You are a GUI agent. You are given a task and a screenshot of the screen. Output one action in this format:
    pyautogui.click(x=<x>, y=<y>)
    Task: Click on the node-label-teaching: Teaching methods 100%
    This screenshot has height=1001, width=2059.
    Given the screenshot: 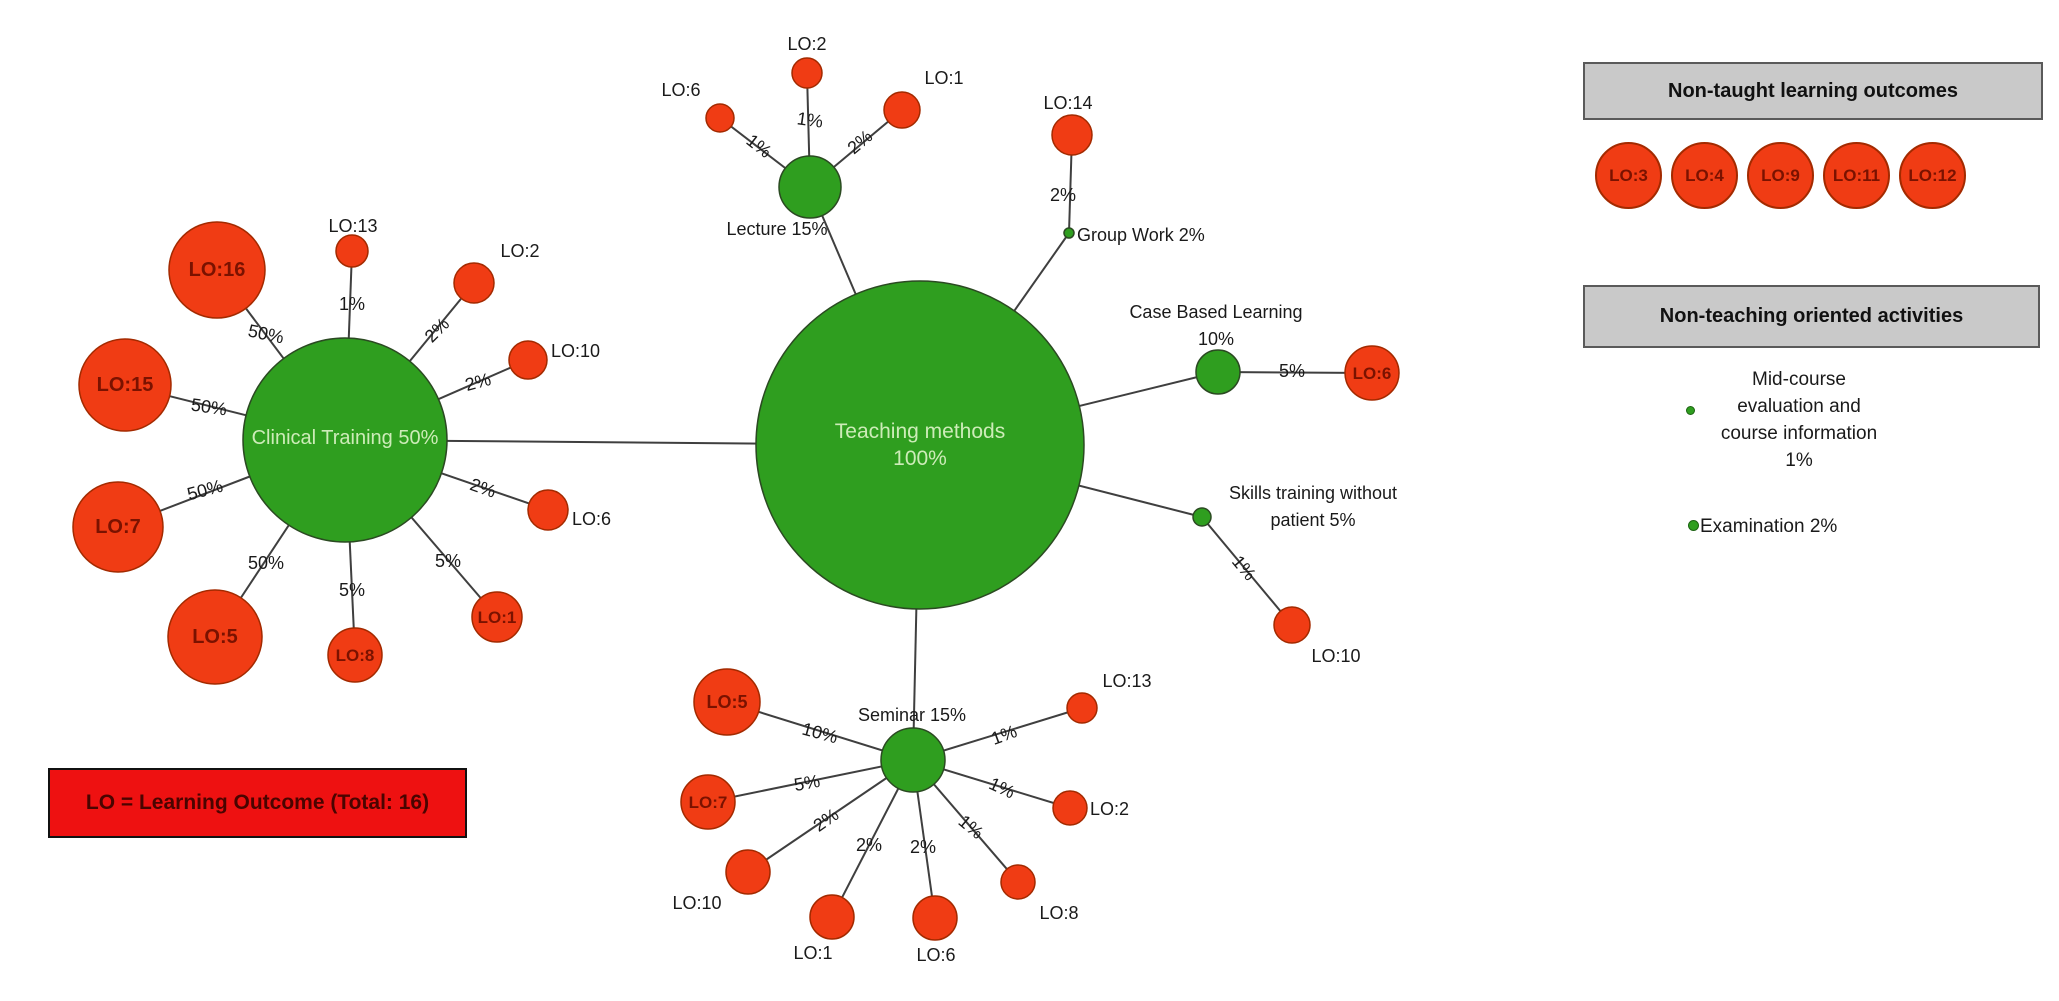 What is the action you would take?
    pyautogui.click(x=920, y=445)
    